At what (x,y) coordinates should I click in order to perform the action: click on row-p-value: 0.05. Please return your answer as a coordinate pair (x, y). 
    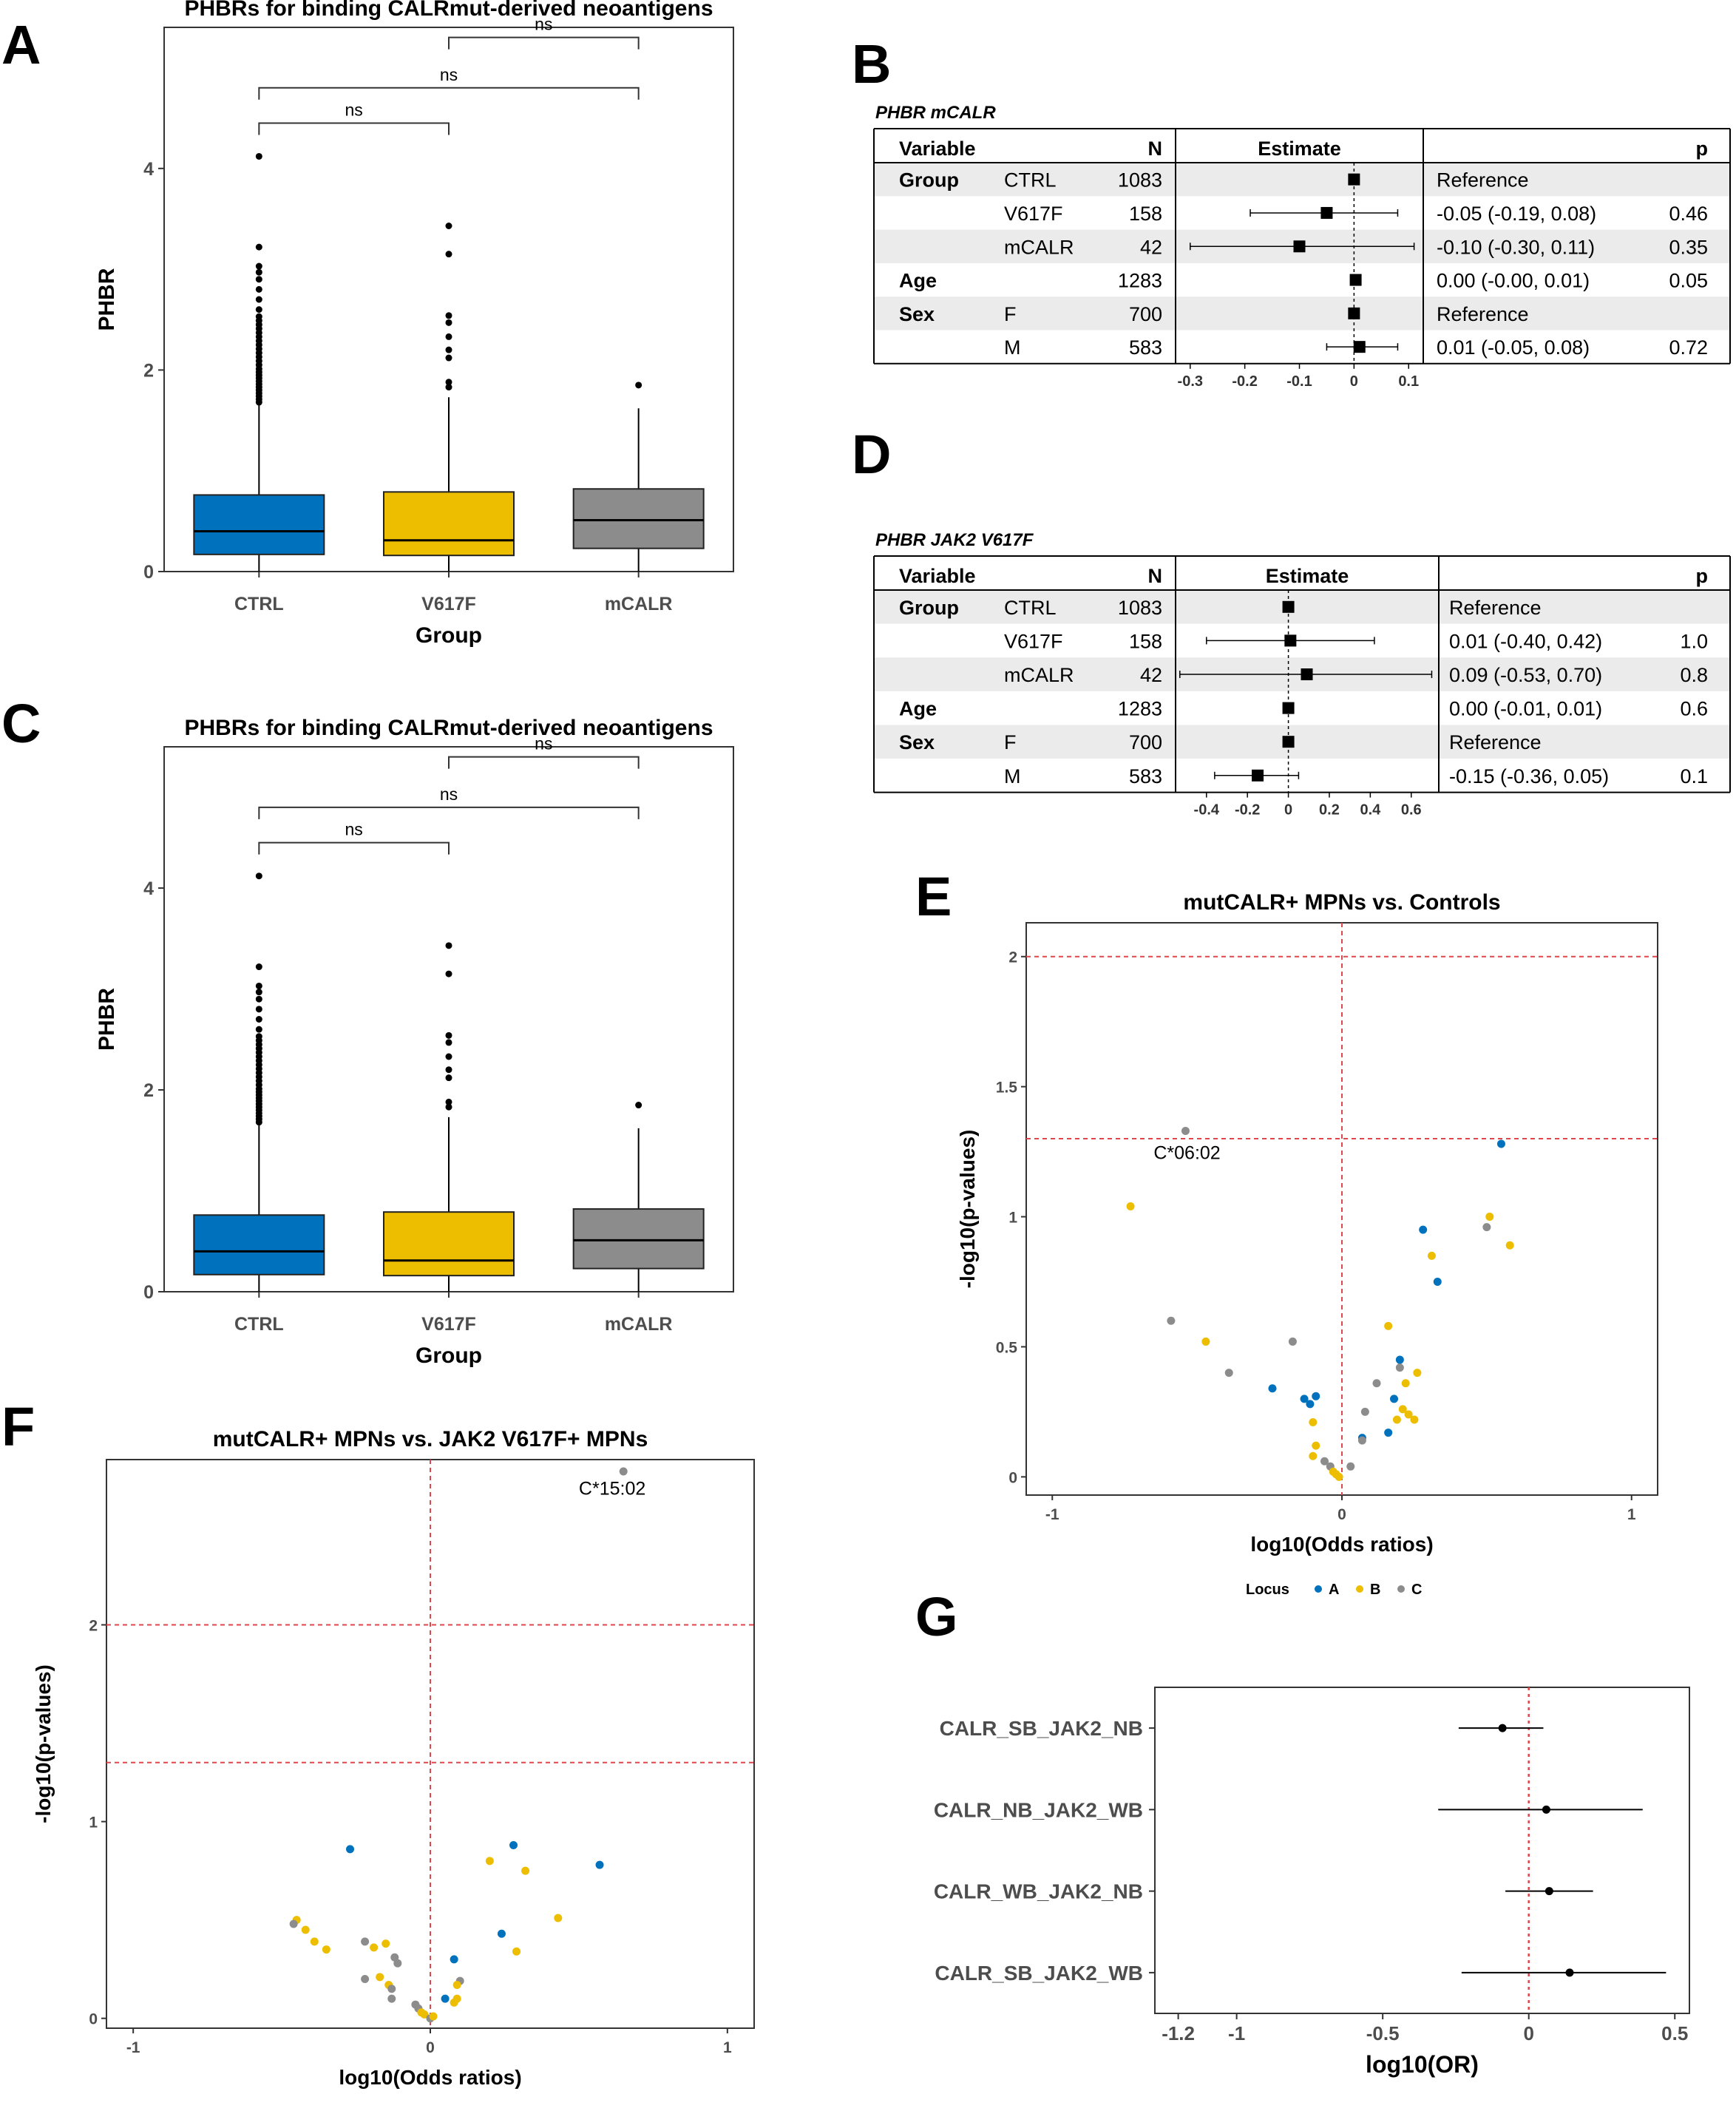
    Looking at the image, I should click on (1688, 281).